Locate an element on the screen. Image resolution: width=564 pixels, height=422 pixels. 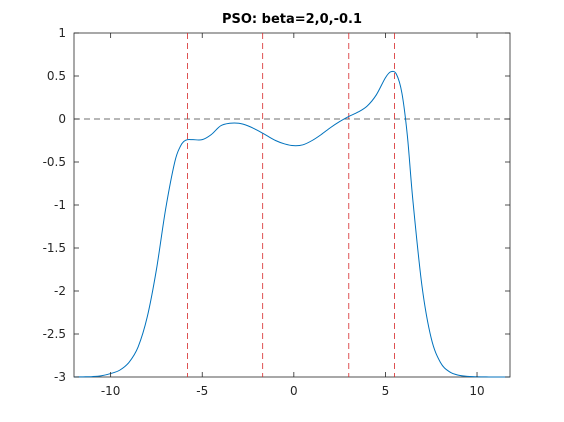
x-tick-label: 10 is located at coordinates (476, 391).